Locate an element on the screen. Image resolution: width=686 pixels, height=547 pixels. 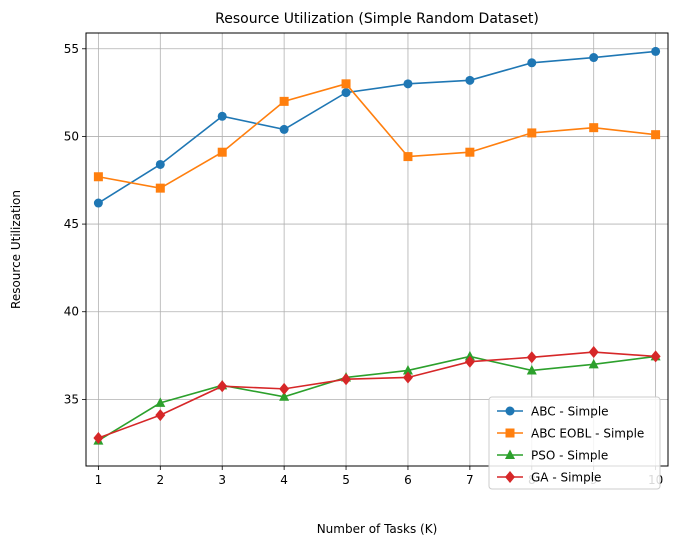
x-tick-label: 5 is located at coordinates (346, 480).